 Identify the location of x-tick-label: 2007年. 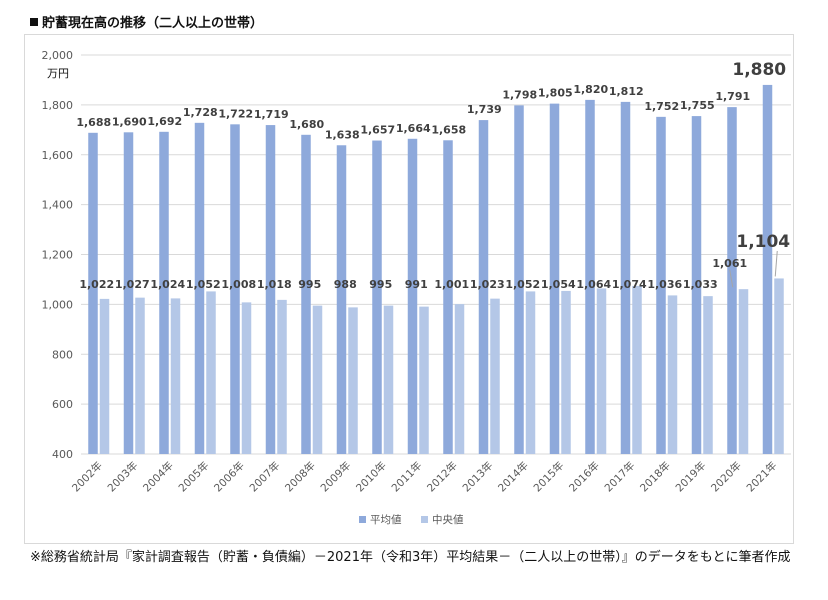
(265, 477).